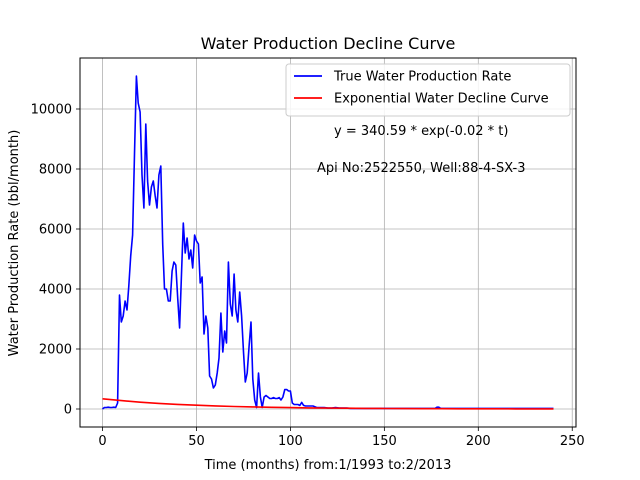  I want to click on y-tick-label: 2000, so click(55, 350).